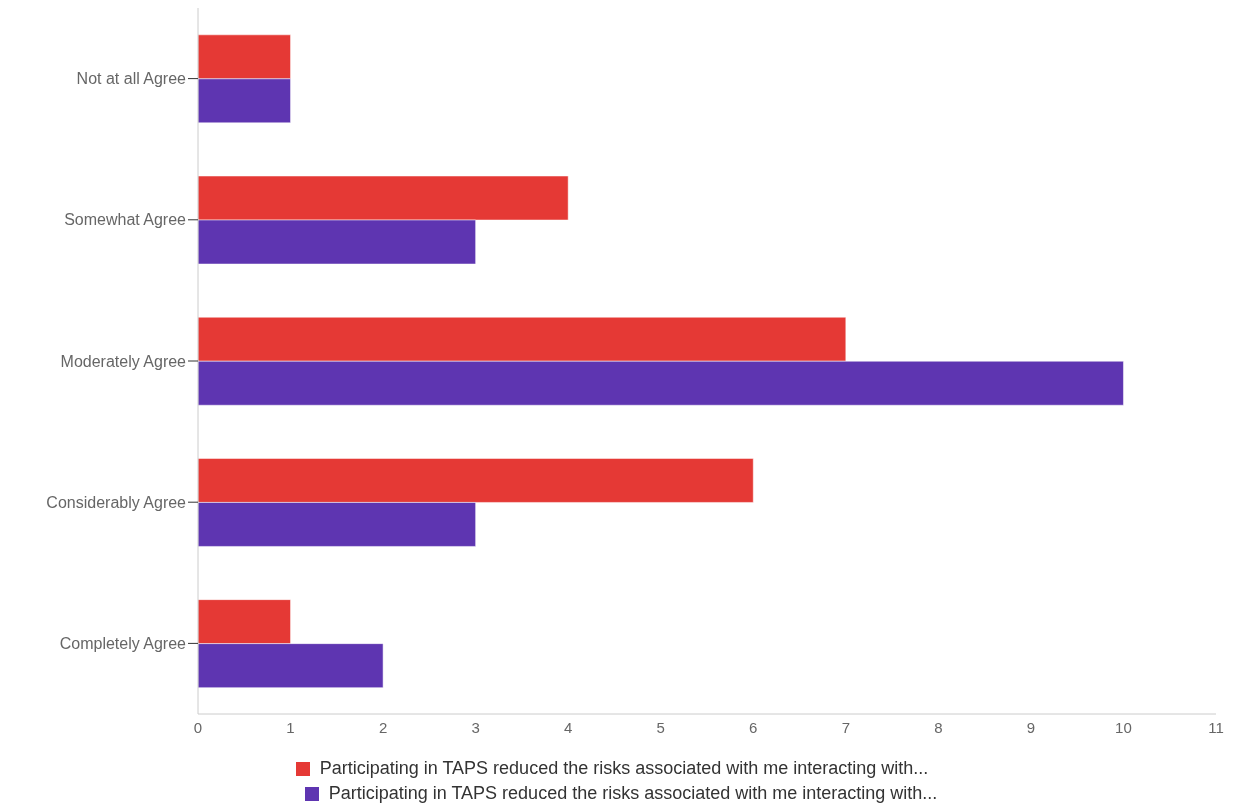 The height and width of the screenshot is (809, 1234). What do you see at coordinates (198, 727) in the screenshot?
I see `x-tick-label: 0` at bounding box center [198, 727].